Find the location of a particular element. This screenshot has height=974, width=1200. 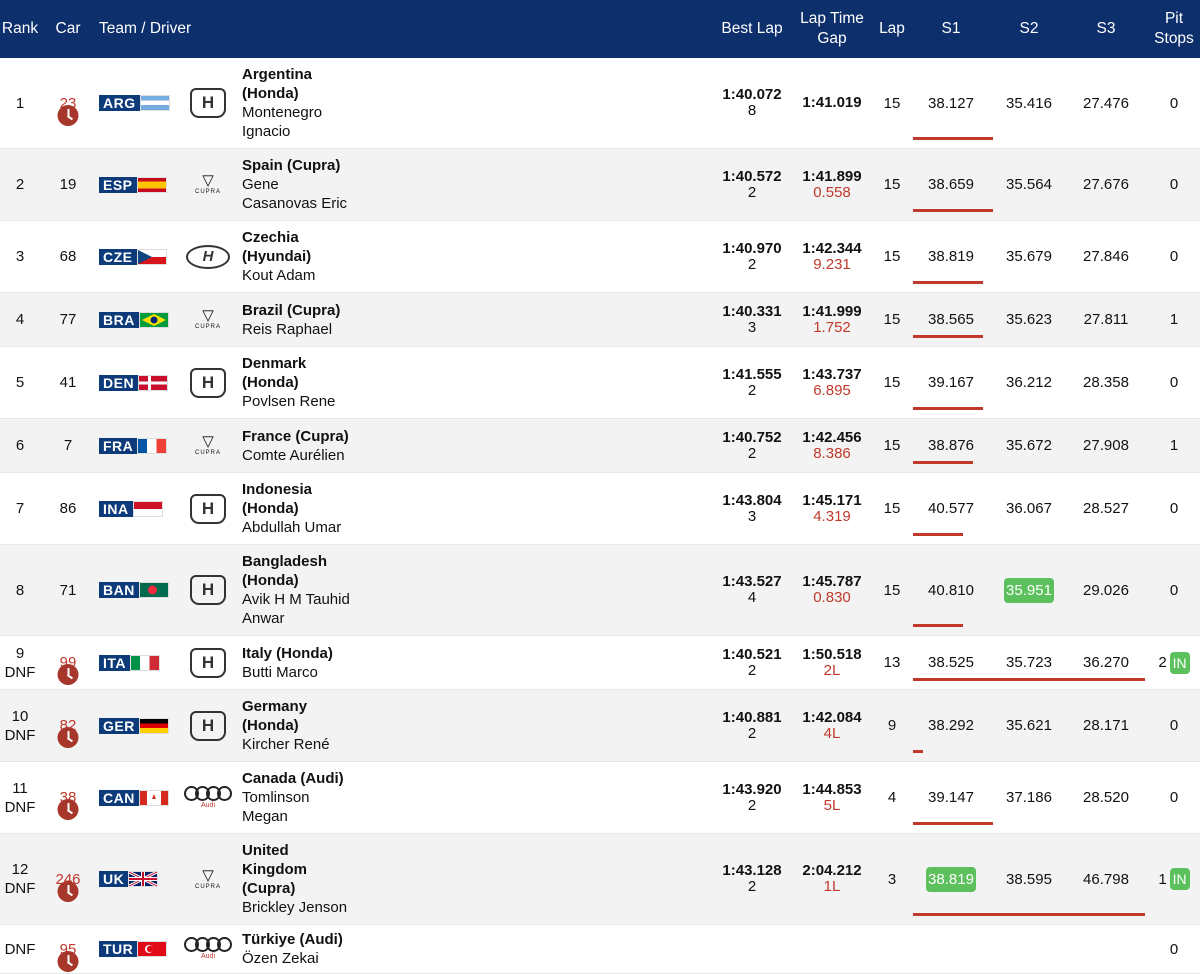

team-driver-cell: Germany (Honda) Kircher René is located at coordinates (342, 725).